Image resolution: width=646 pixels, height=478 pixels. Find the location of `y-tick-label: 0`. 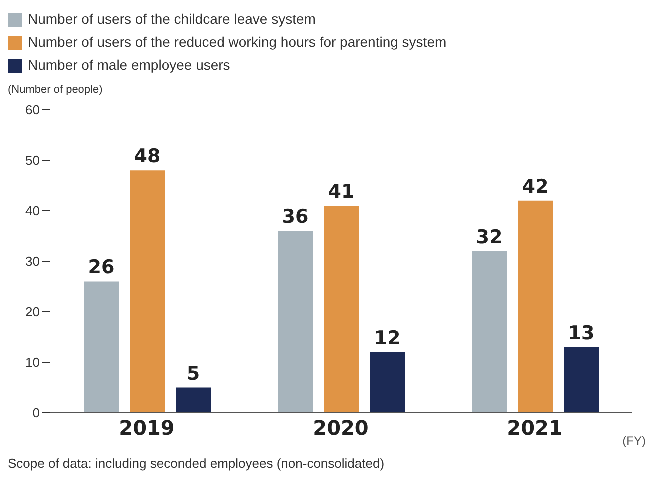

y-tick-label: 0 is located at coordinates (36, 413).